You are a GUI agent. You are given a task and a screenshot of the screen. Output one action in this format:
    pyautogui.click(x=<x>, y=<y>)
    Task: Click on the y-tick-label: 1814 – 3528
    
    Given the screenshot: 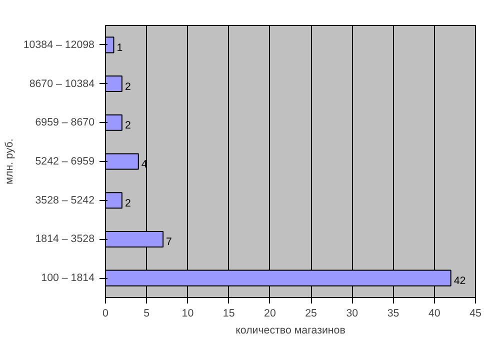 What is the action you would take?
    pyautogui.click(x=65, y=239)
    